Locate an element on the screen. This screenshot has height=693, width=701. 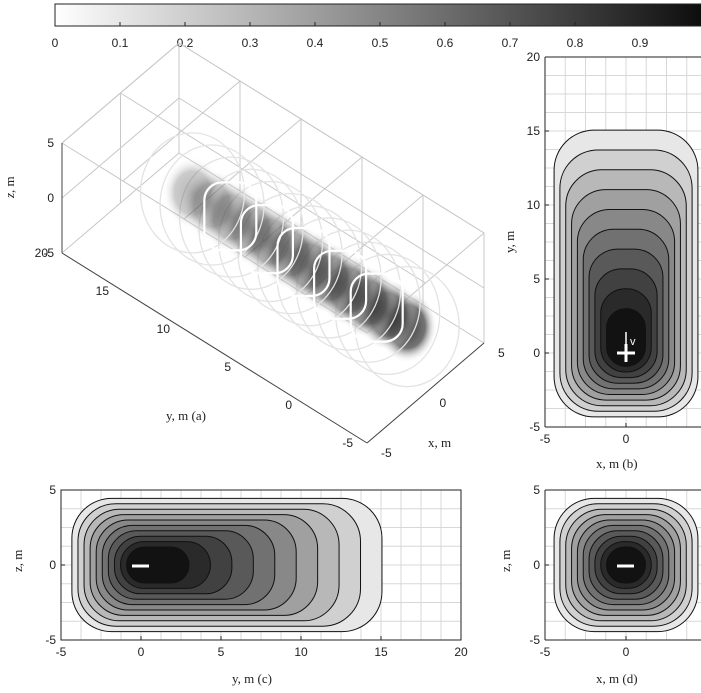
panel-d: -50550-5 z, m x, m (d) is located at coordinates (599, 584).